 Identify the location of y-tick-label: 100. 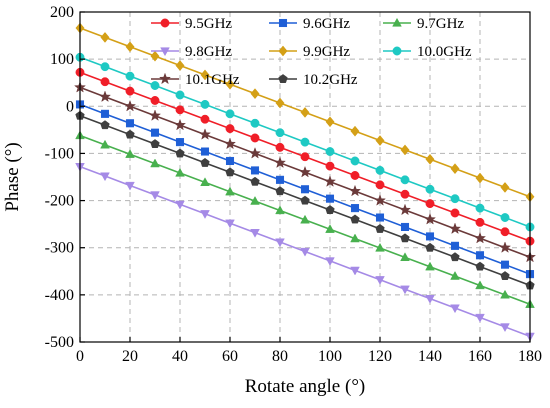
(62, 59).